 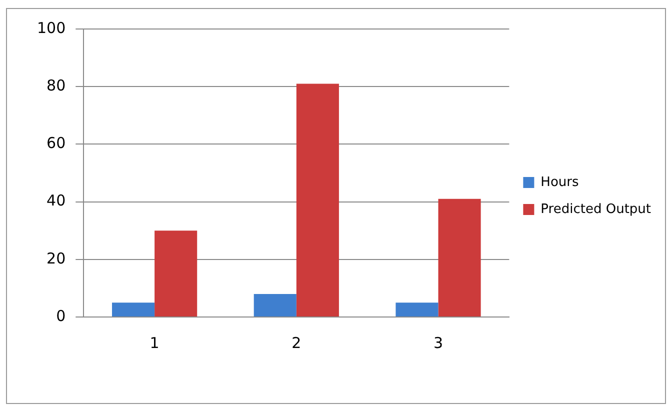 What do you see at coordinates (559, 182) in the screenshot?
I see `legend-label: Hours` at bounding box center [559, 182].